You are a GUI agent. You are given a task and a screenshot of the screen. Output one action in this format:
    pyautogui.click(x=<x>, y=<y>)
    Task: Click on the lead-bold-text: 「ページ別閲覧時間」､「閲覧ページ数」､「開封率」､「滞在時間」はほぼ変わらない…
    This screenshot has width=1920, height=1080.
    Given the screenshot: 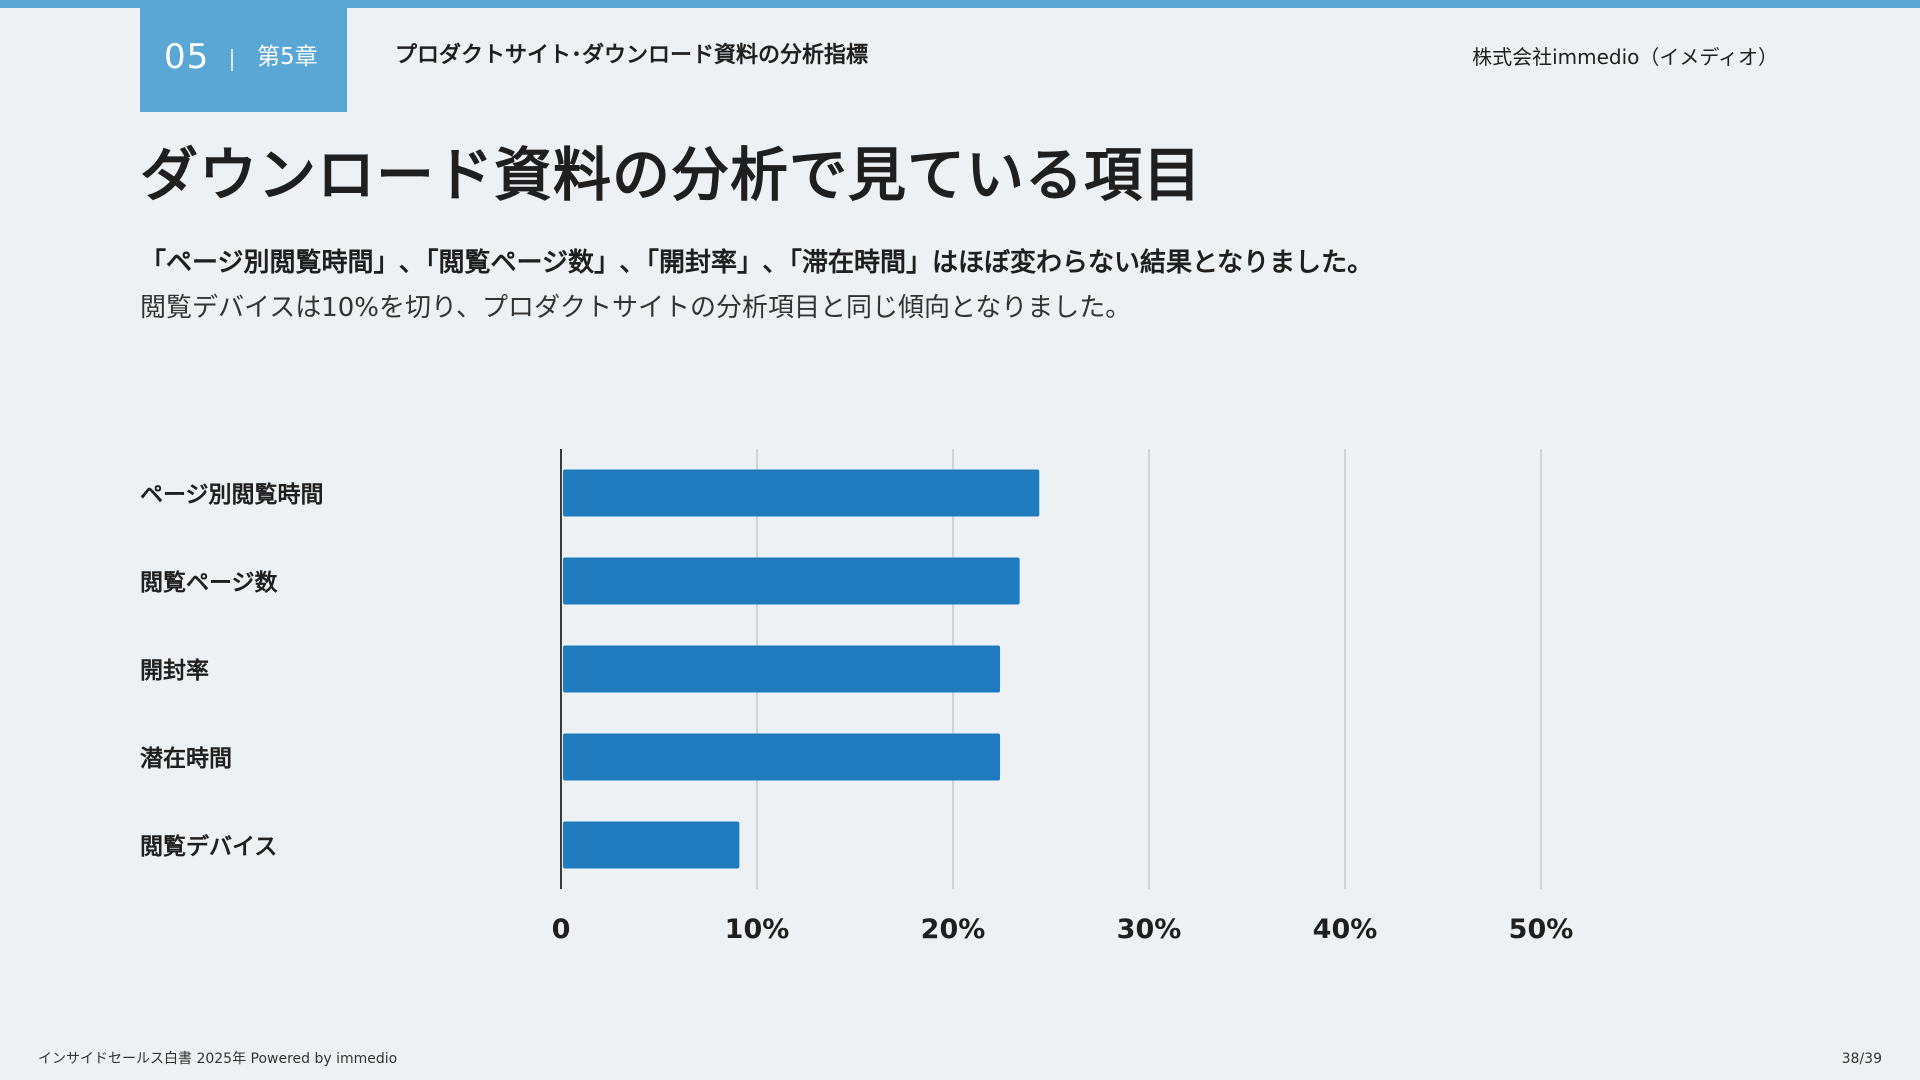 What is the action you would take?
    pyautogui.click(x=757, y=263)
    